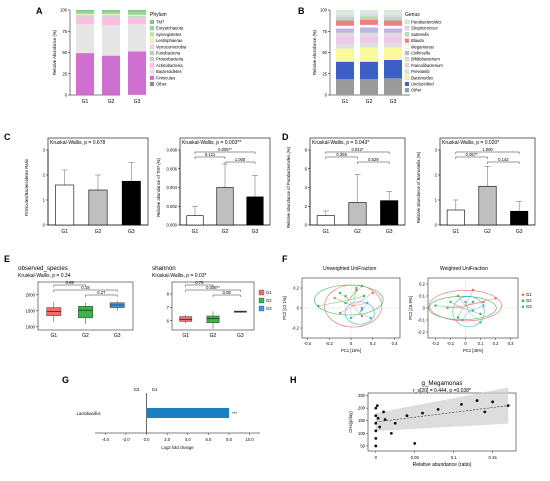  Describe the element at coordinates (77, 143) in the screenshot. I see `test-label: Kruskal-Wallis, p = 0.678` at that location.